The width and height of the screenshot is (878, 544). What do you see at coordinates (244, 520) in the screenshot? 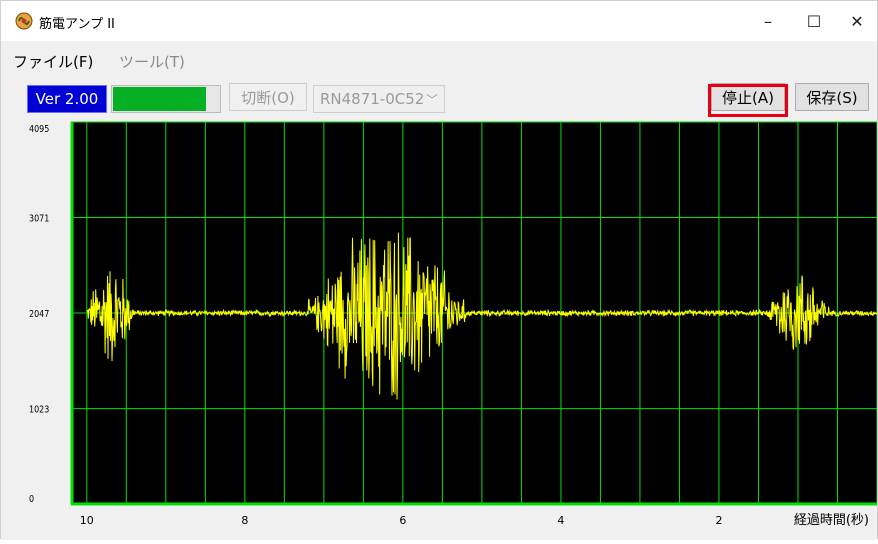
I see `x-tick-label: 8` at bounding box center [244, 520].